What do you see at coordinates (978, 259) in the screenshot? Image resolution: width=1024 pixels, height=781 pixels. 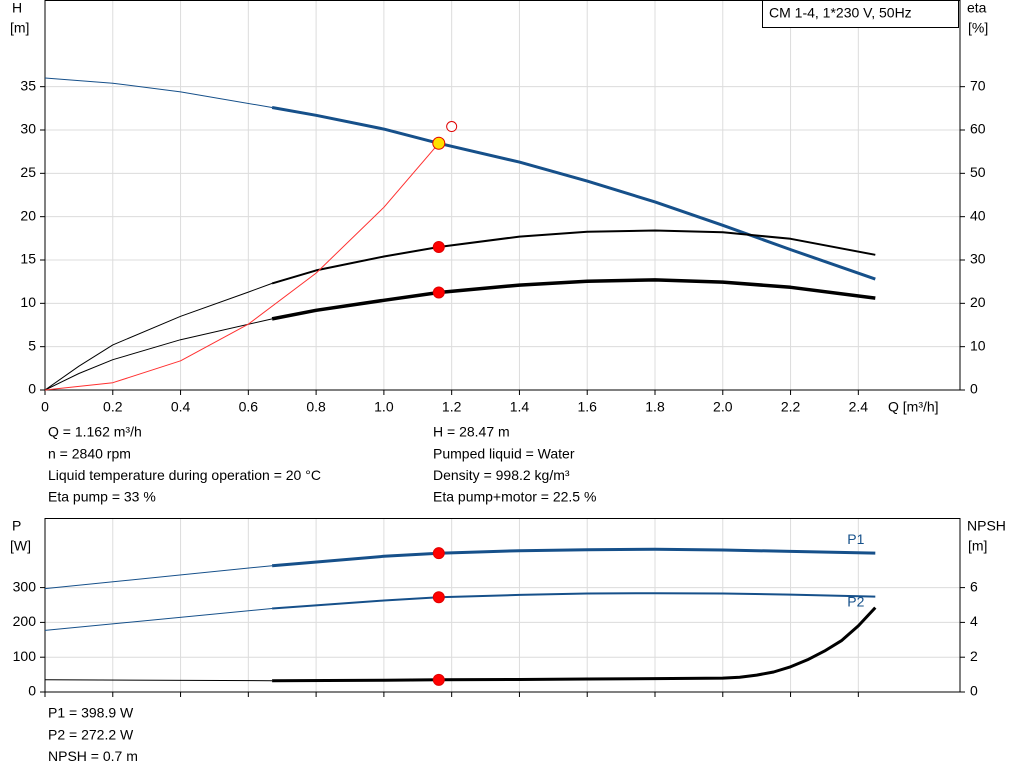 I see `y2-tick-label: 30` at bounding box center [978, 259].